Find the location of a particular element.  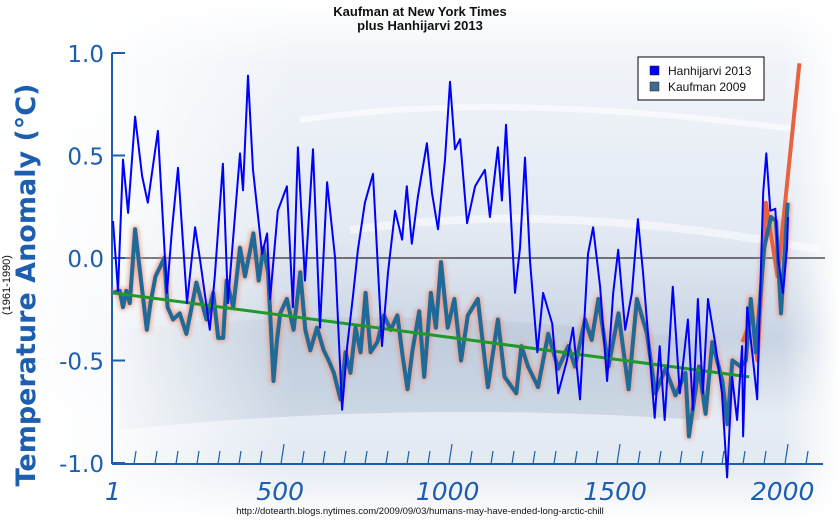

y-axis-sublabel: (1961-1990) is located at coordinates (7, 285).